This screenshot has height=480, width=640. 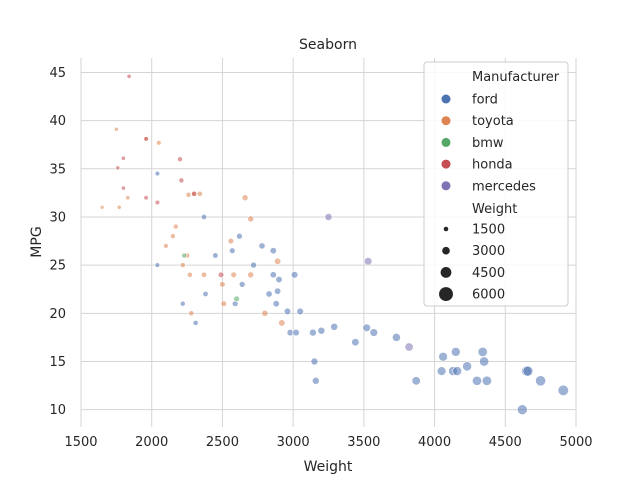 What do you see at coordinates (488, 251) in the screenshot?
I see `legend-size-label: 3000` at bounding box center [488, 251].